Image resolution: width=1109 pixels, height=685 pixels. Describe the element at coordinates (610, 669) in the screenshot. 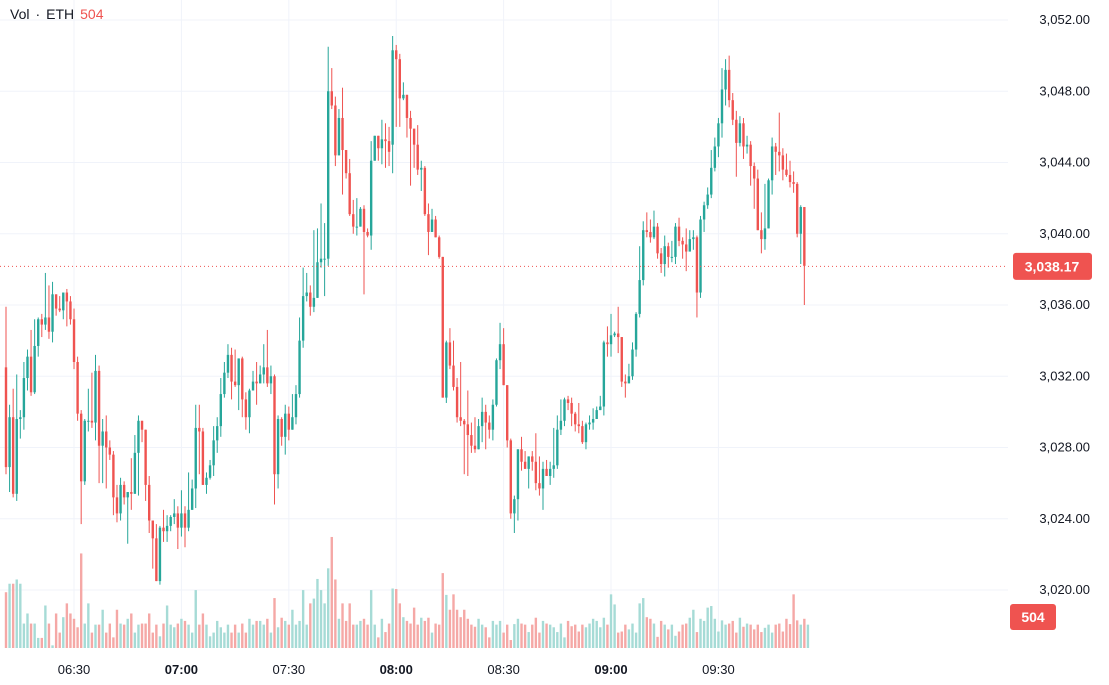

I see `x-tick-label: 09:00` at that location.